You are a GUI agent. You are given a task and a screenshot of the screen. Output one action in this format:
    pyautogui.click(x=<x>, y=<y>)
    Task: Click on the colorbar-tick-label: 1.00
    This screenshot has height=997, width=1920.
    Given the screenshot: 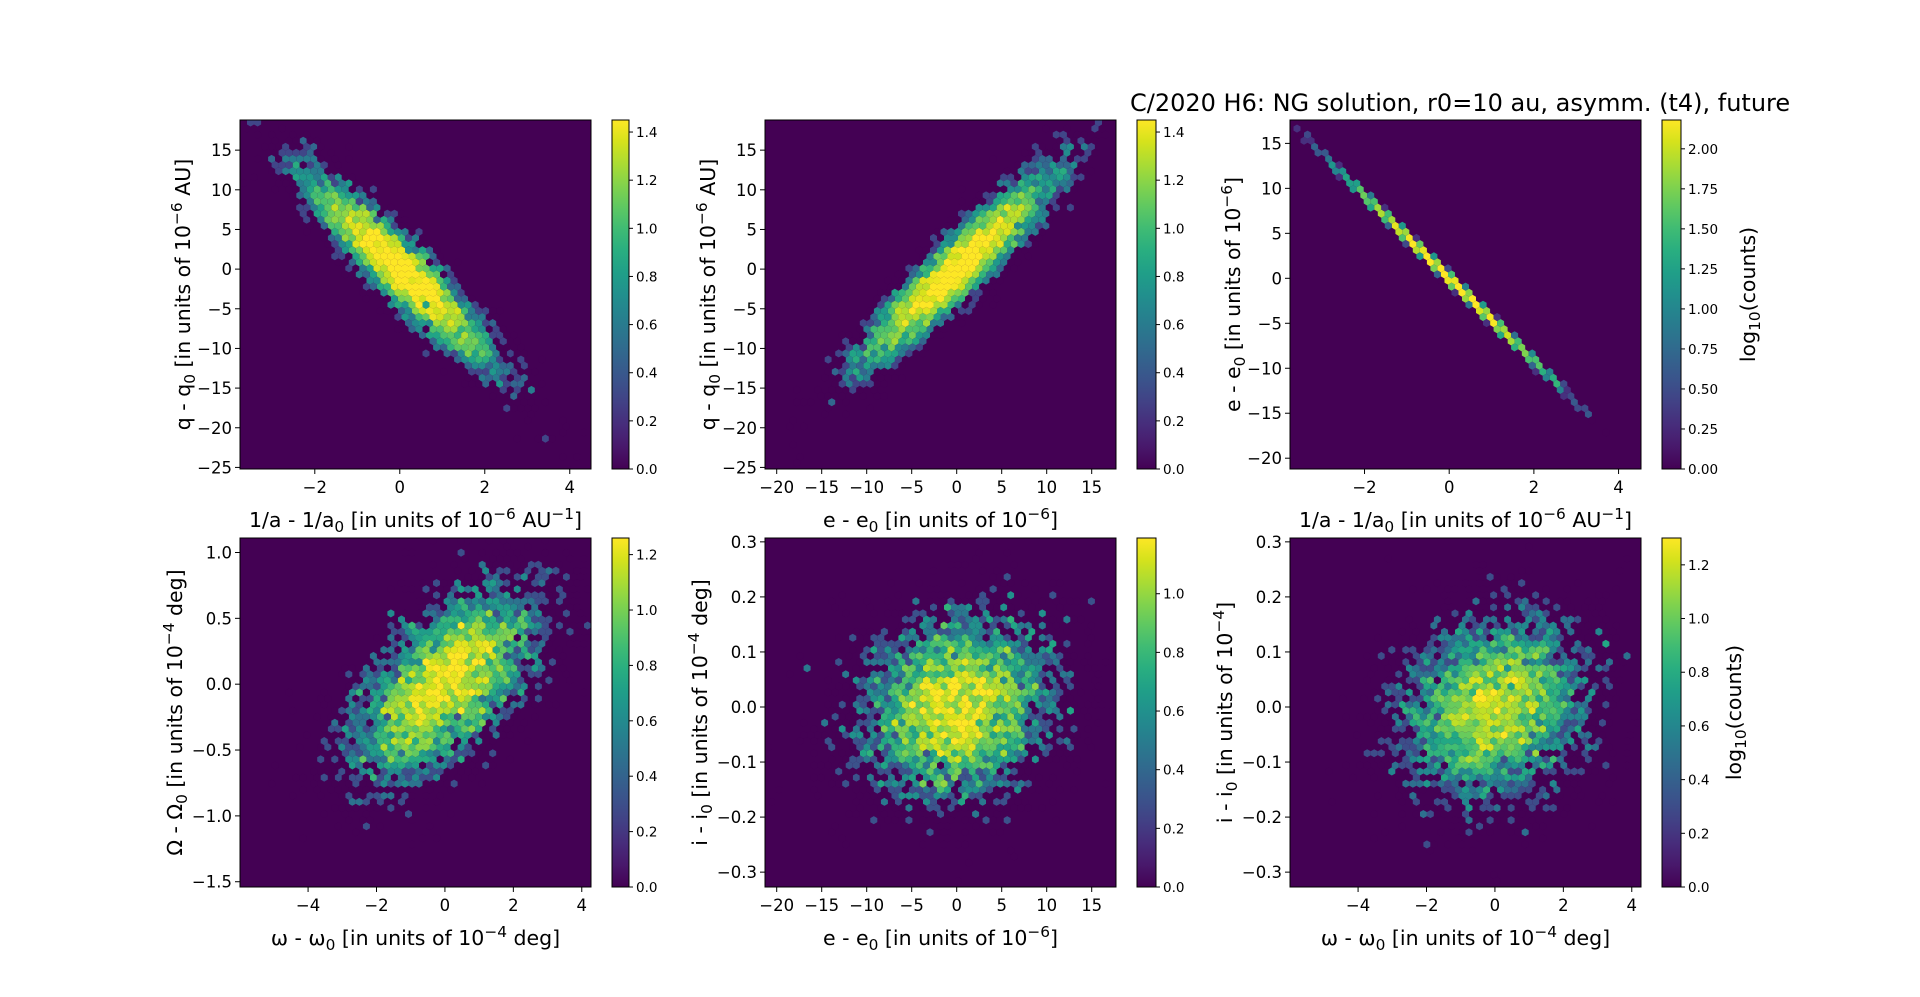 What is the action you would take?
    pyautogui.click(x=1703, y=310)
    